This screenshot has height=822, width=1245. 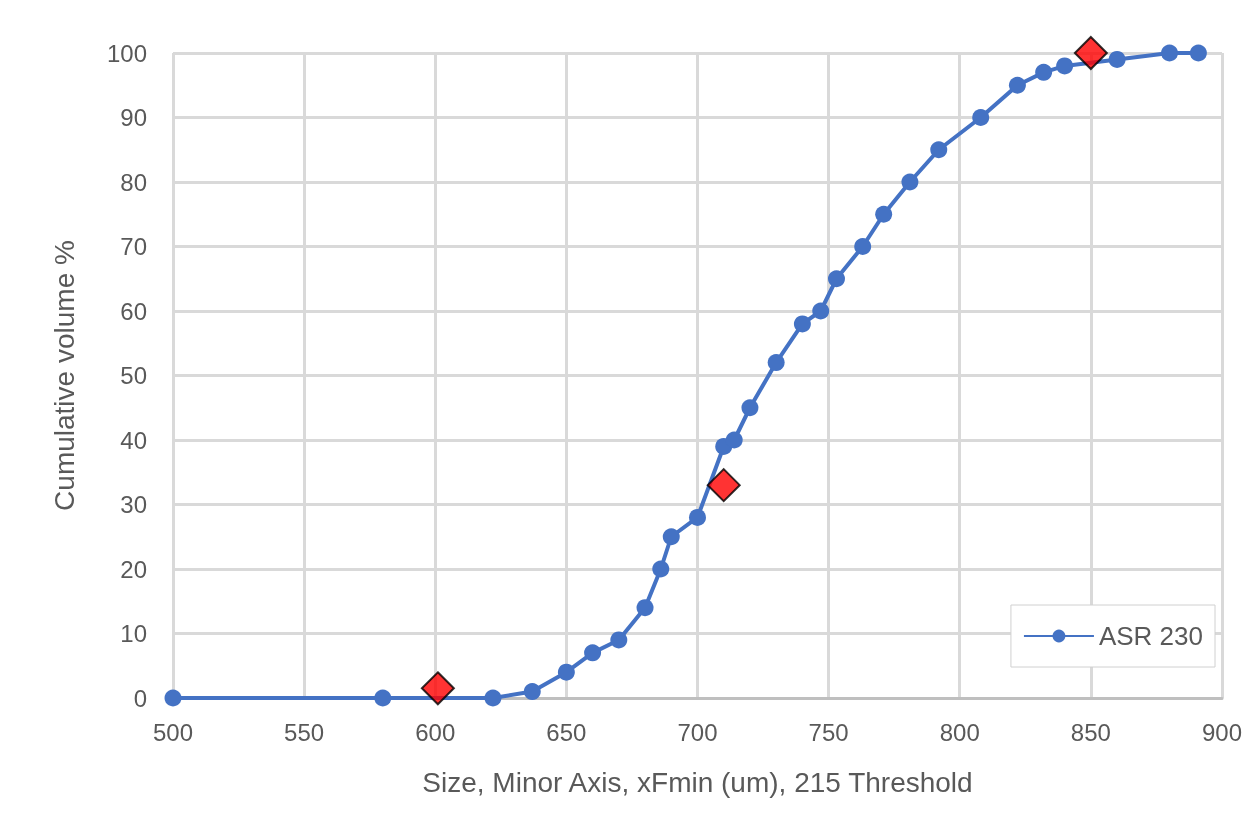 I want to click on x-tick-label: 500, so click(x=173, y=732).